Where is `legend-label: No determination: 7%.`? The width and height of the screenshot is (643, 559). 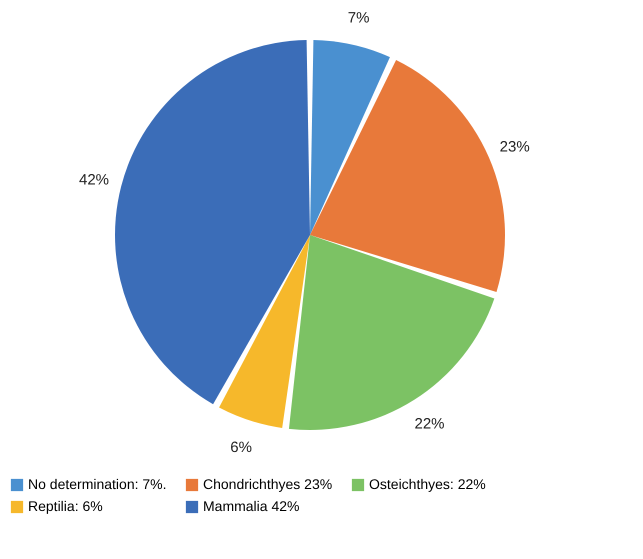
legend-label: No determination: 7%. is located at coordinates (97, 484).